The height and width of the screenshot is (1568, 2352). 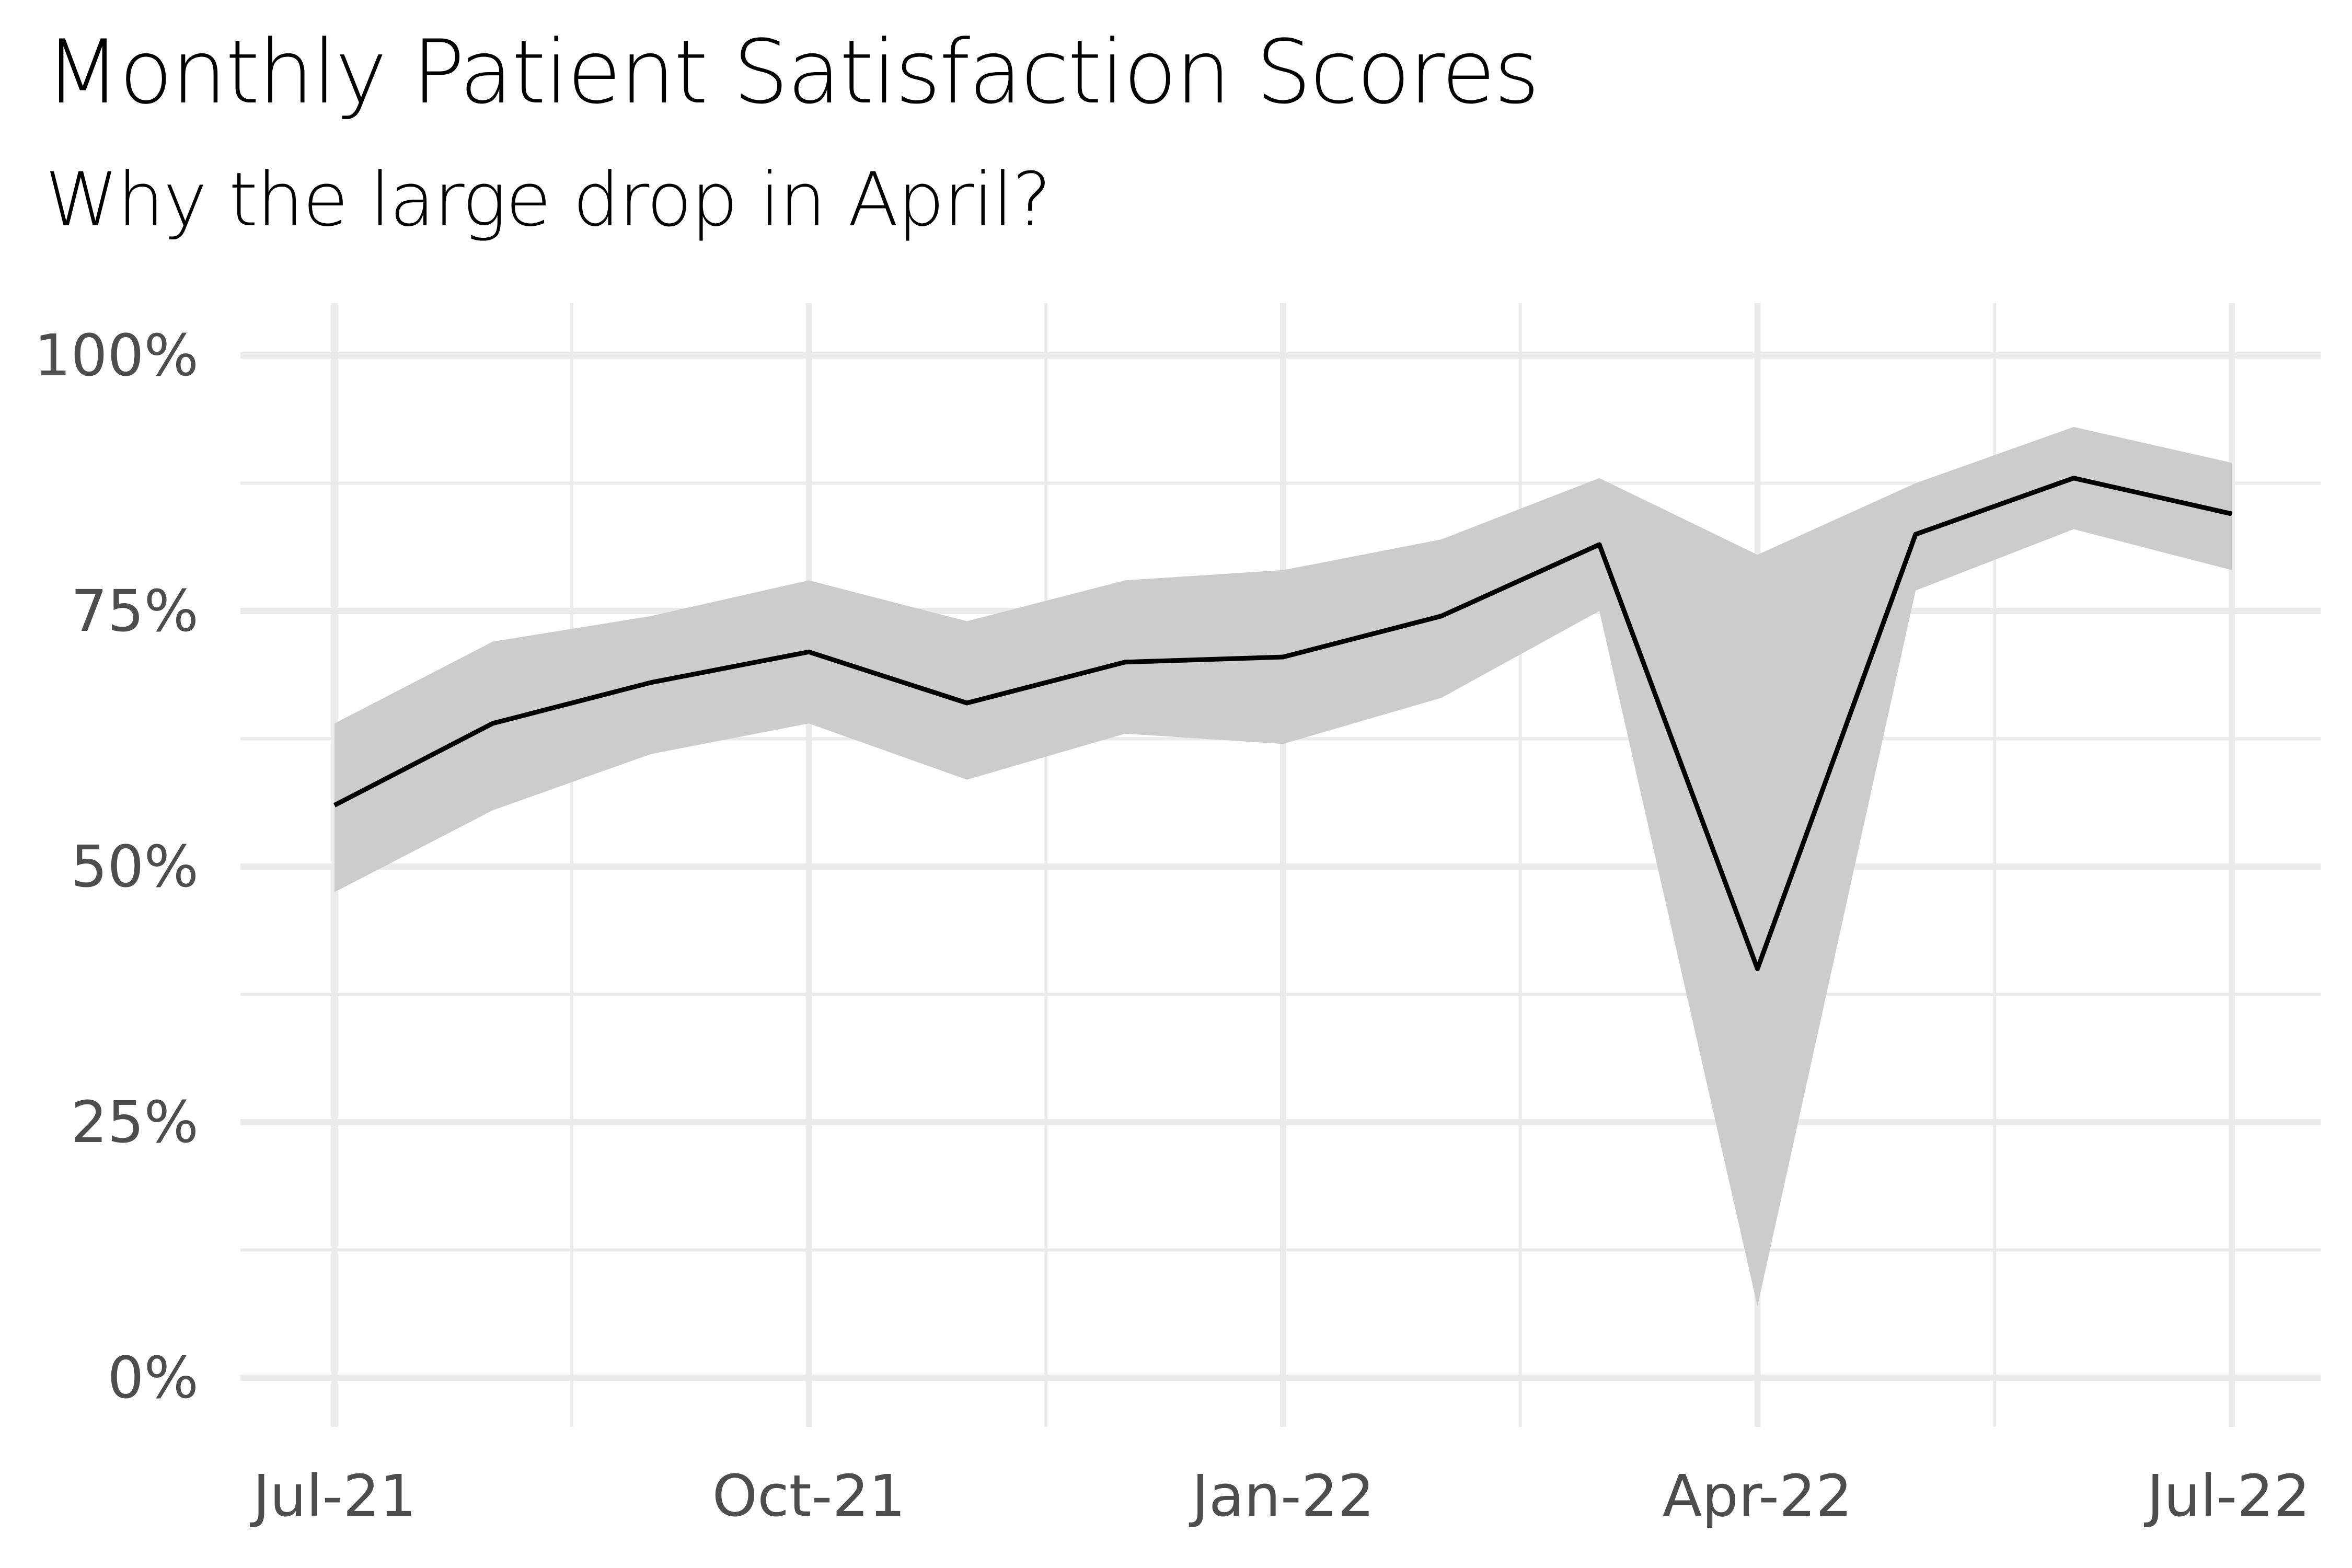 What do you see at coordinates (135, 1122) in the screenshot?
I see `y-tick-label: 25%` at bounding box center [135, 1122].